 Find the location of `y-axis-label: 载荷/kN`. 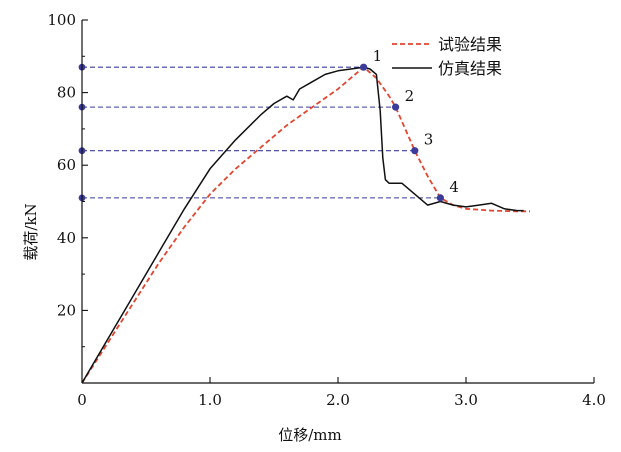

y-axis-label: 载荷/kN is located at coordinates (31, 231).